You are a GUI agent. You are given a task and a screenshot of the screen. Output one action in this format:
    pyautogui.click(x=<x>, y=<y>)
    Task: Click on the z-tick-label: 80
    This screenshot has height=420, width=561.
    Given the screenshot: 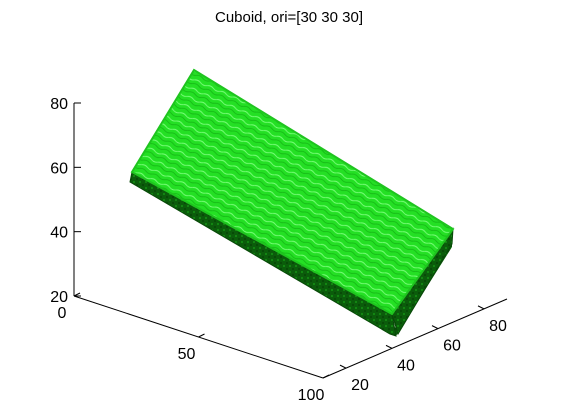 What is the action you would take?
    pyautogui.click(x=59, y=104)
    